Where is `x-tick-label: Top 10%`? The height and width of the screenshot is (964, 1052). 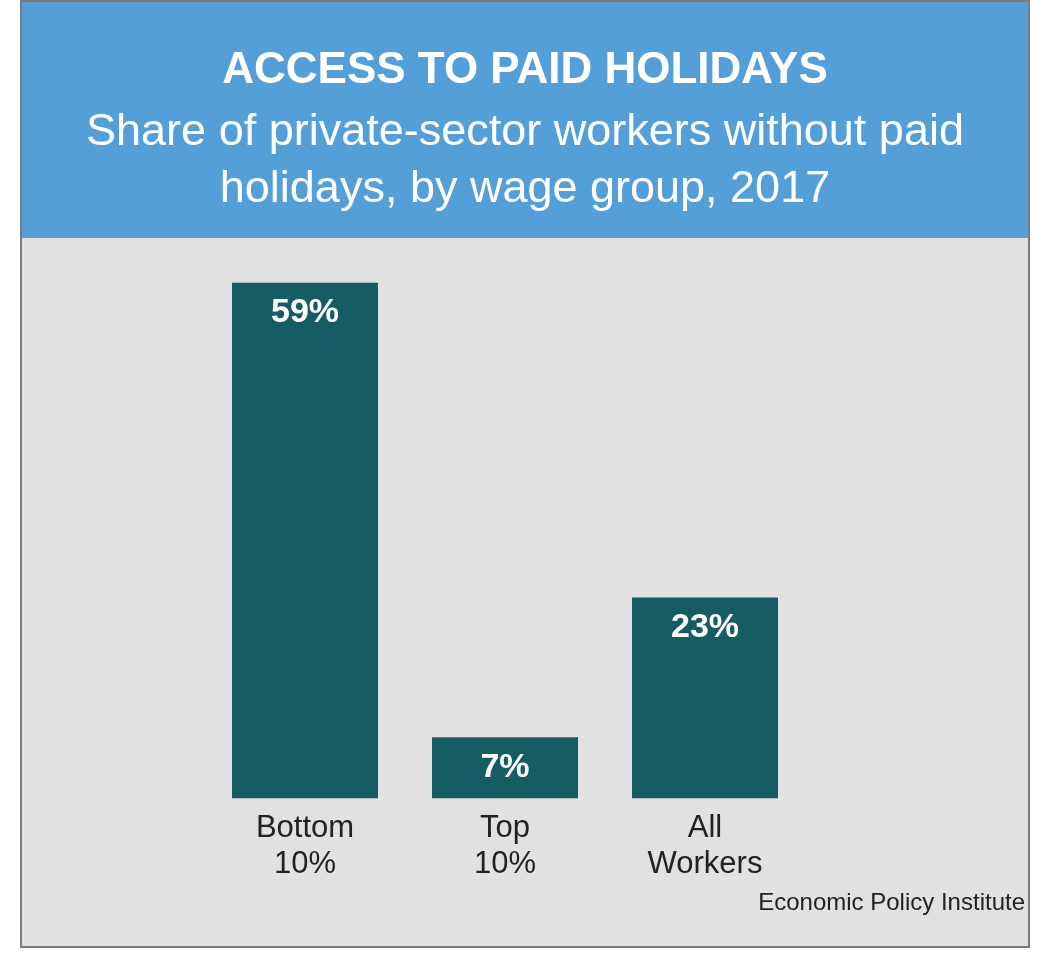 x-tick-label: Top 10% is located at coordinates (505, 845).